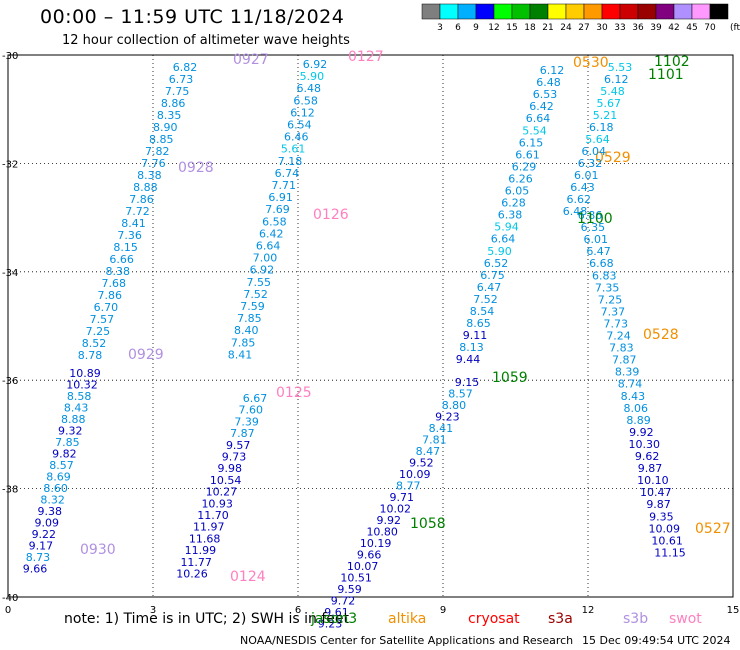 Image resolution: width=740 pixels, height=650 pixels. Describe the element at coordinates (185, 67) in the screenshot. I see `wave-height-value: 6.82` at that location.